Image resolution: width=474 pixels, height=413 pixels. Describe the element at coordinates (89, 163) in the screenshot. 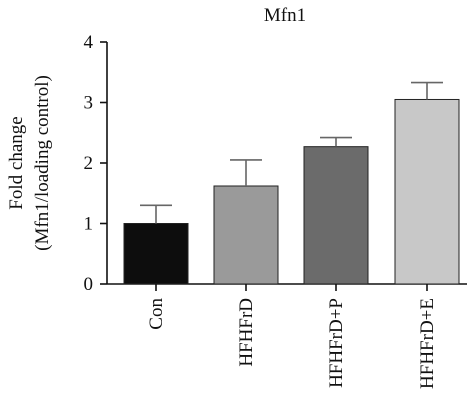

I see `y-tick-label: 2` at that location.